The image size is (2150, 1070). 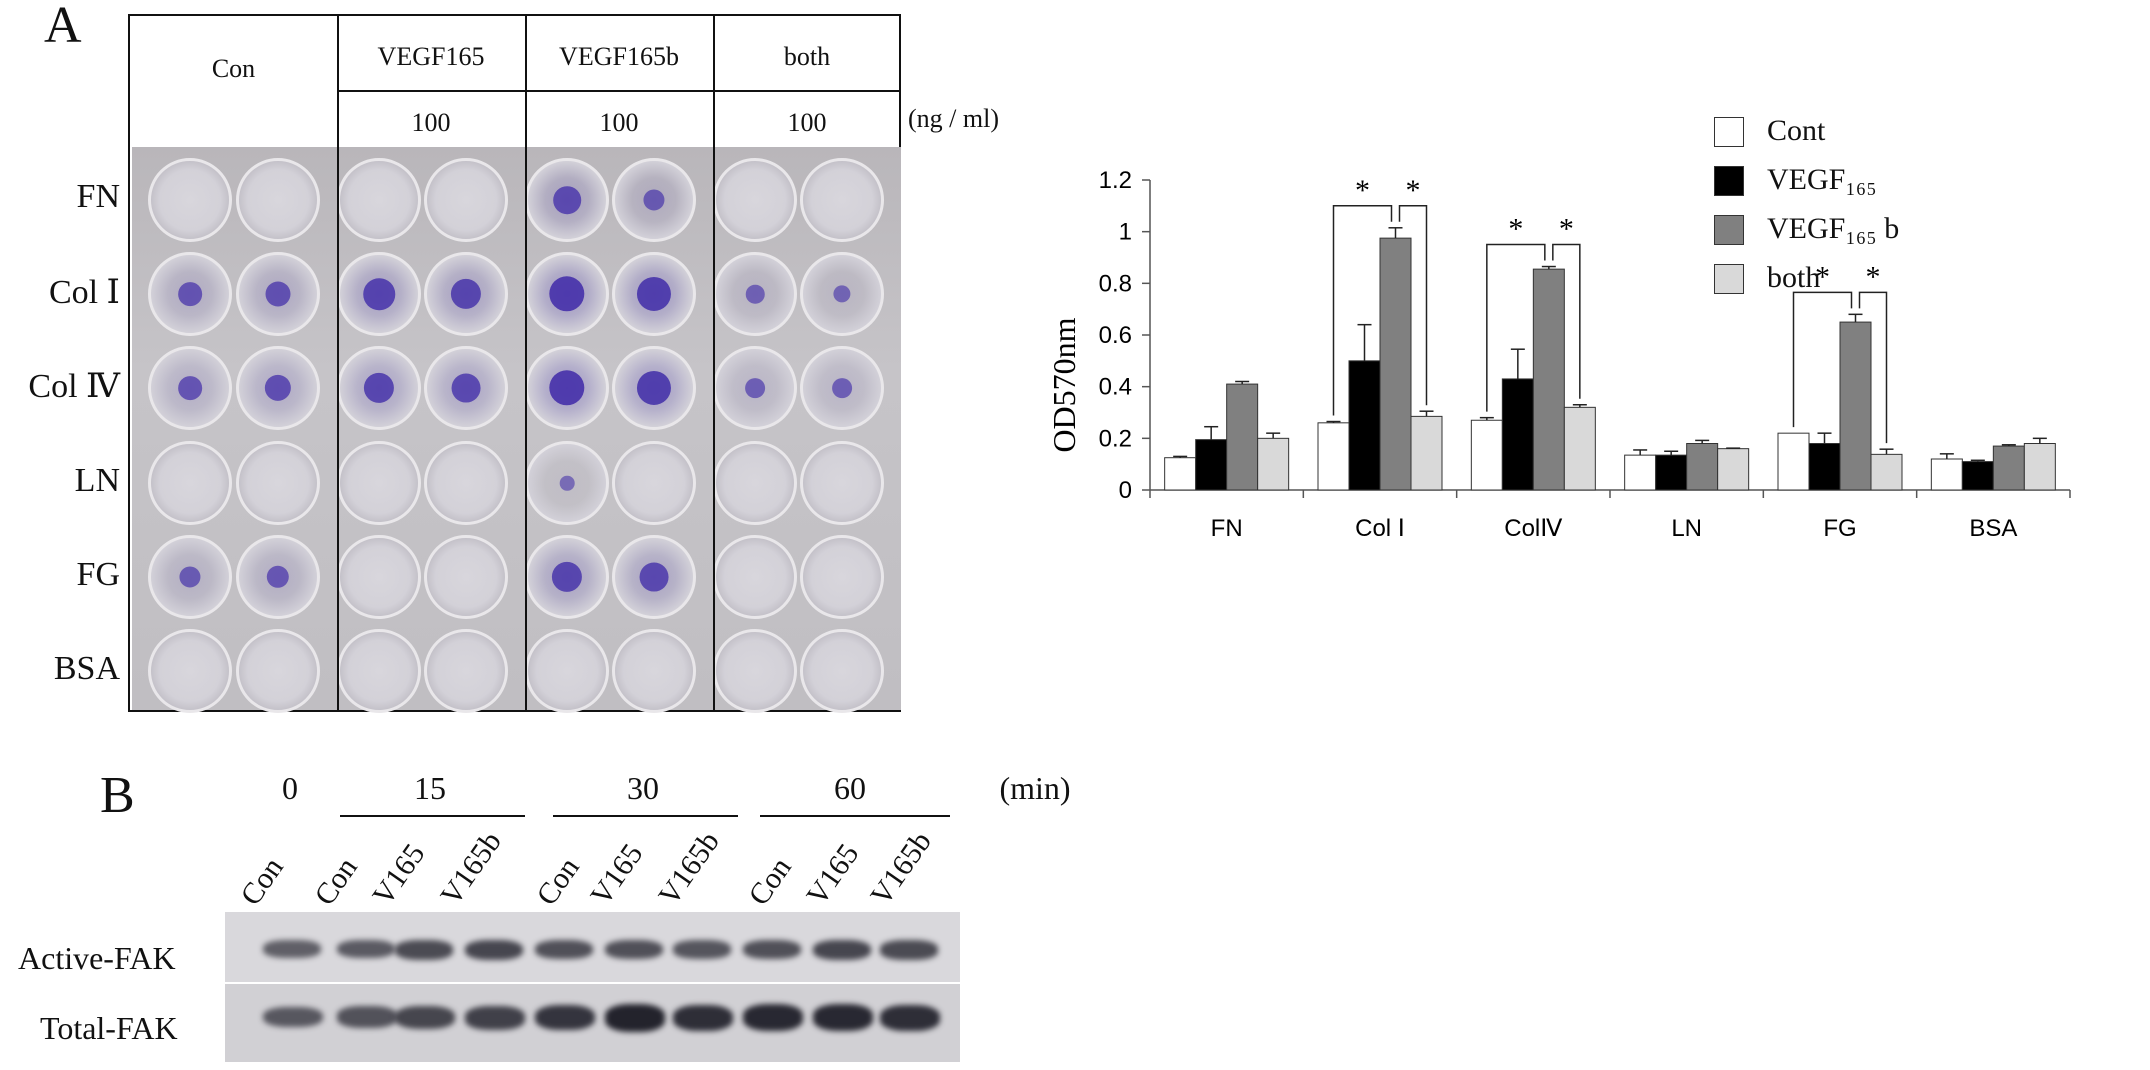 What do you see at coordinates (619, 56) in the screenshot?
I see `col-header-vegf165b: VEGF165b` at bounding box center [619, 56].